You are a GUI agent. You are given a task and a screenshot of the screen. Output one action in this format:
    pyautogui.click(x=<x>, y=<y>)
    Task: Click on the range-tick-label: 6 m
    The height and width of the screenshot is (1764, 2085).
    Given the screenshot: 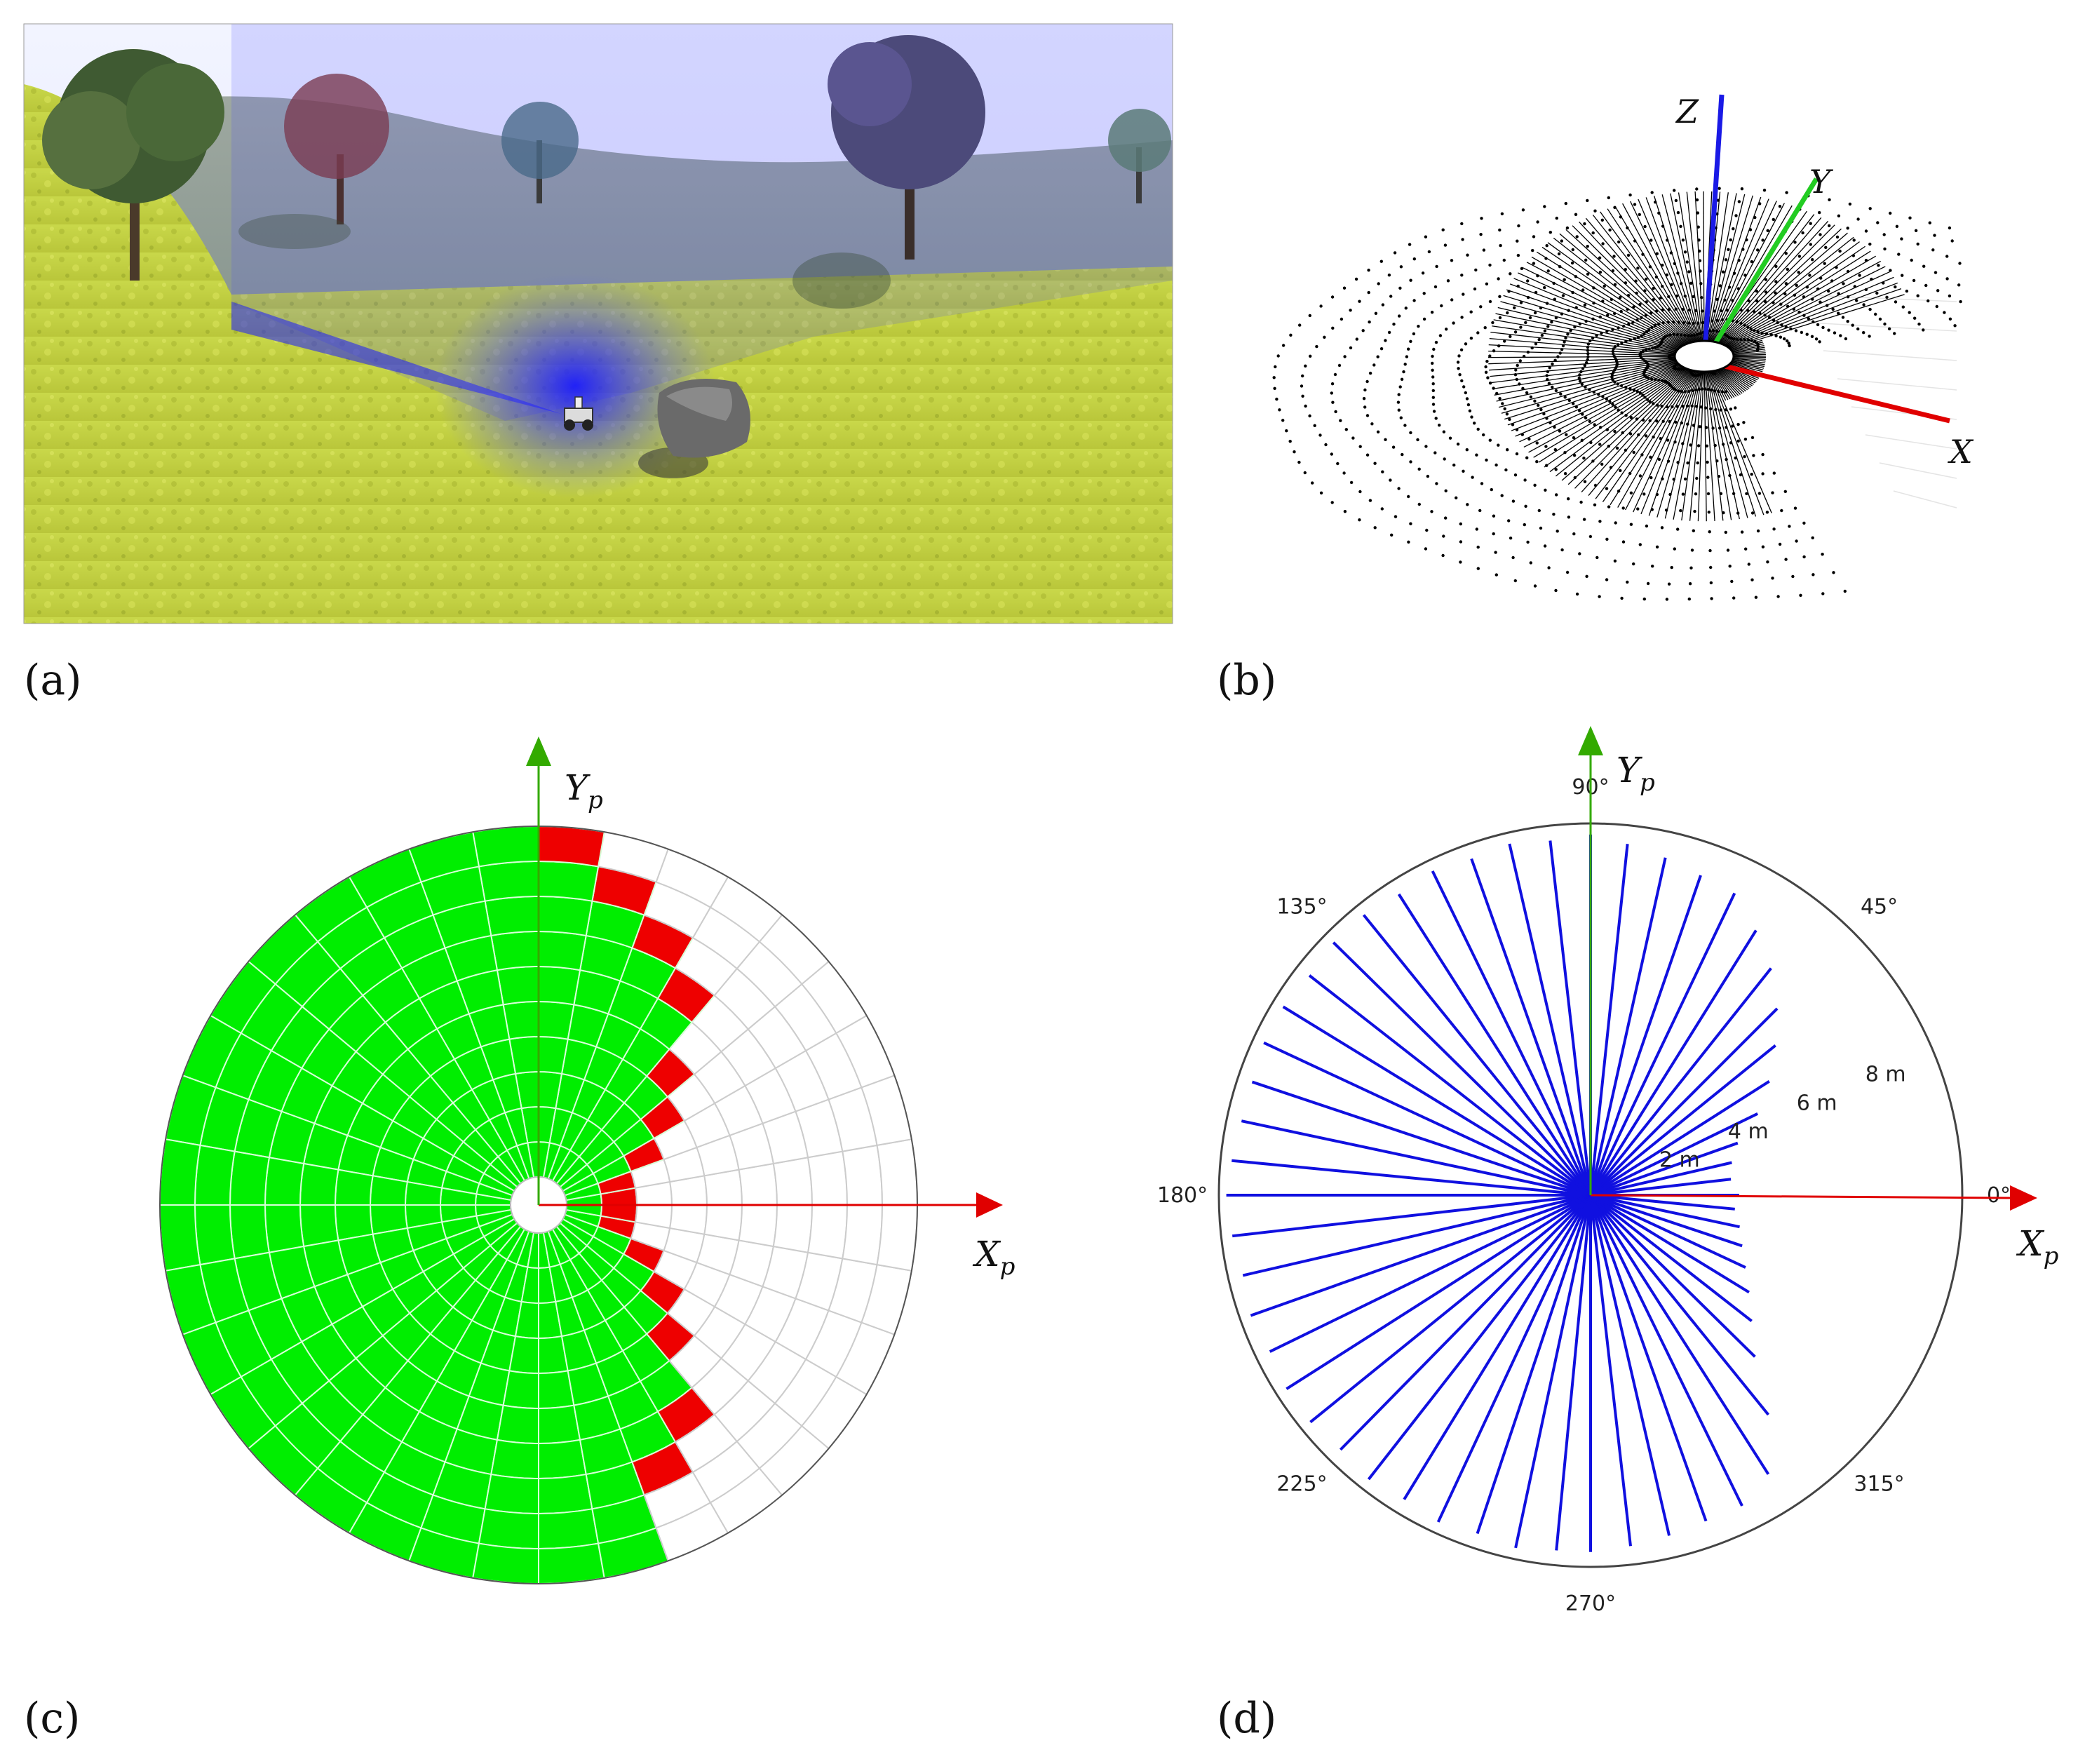 What is the action you would take?
    pyautogui.click(x=1817, y=1103)
    